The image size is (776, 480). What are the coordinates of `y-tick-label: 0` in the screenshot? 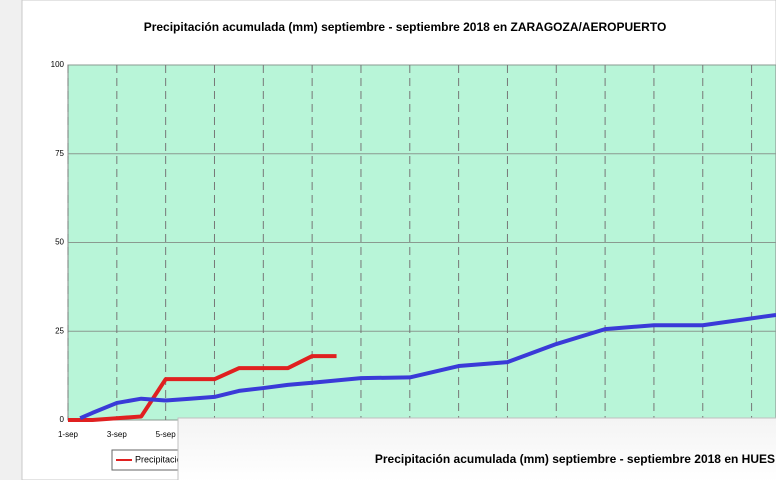 It's located at (62, 419).